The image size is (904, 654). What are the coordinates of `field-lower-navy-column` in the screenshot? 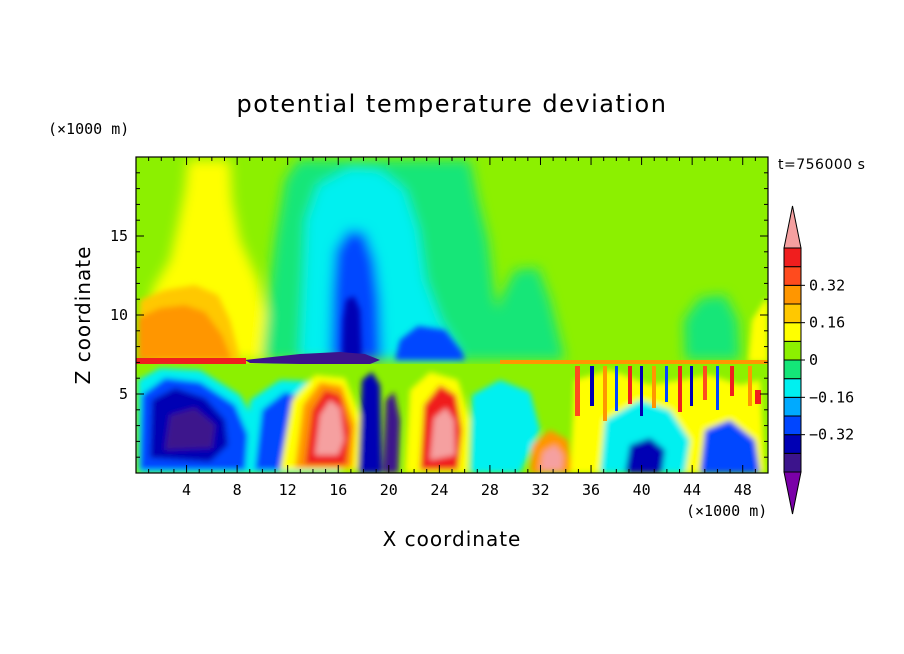 It's located at (370, 422).